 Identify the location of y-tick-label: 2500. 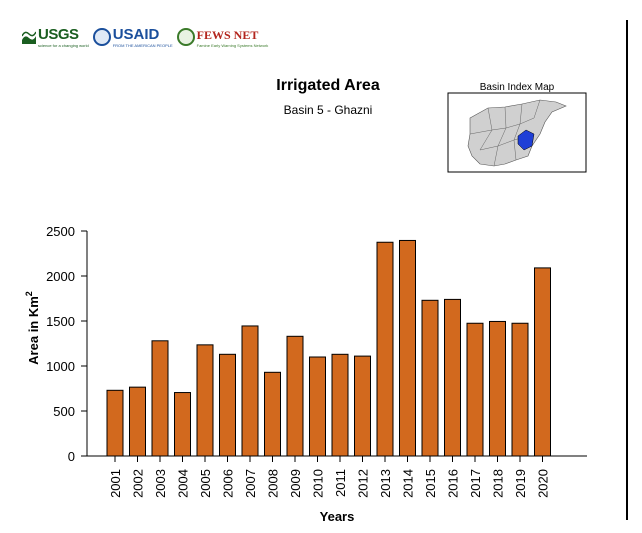
(60, 231).